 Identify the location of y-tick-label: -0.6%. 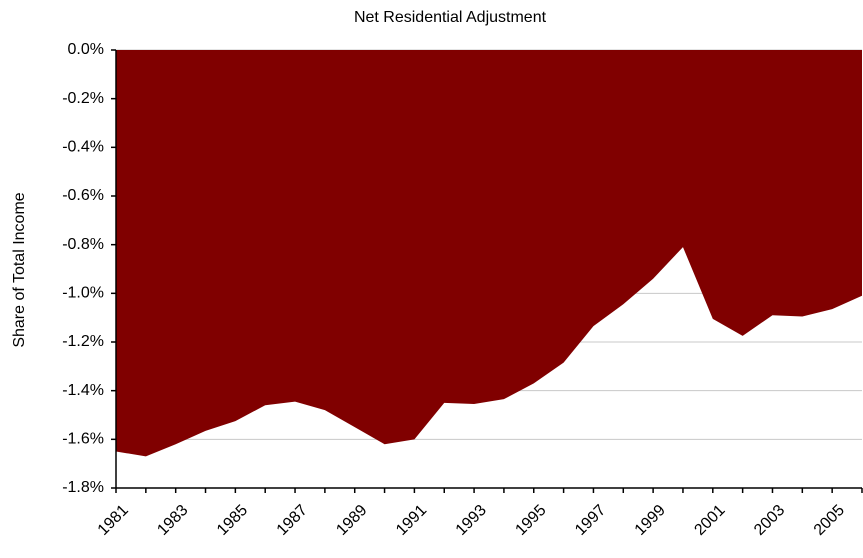
(83, 195).